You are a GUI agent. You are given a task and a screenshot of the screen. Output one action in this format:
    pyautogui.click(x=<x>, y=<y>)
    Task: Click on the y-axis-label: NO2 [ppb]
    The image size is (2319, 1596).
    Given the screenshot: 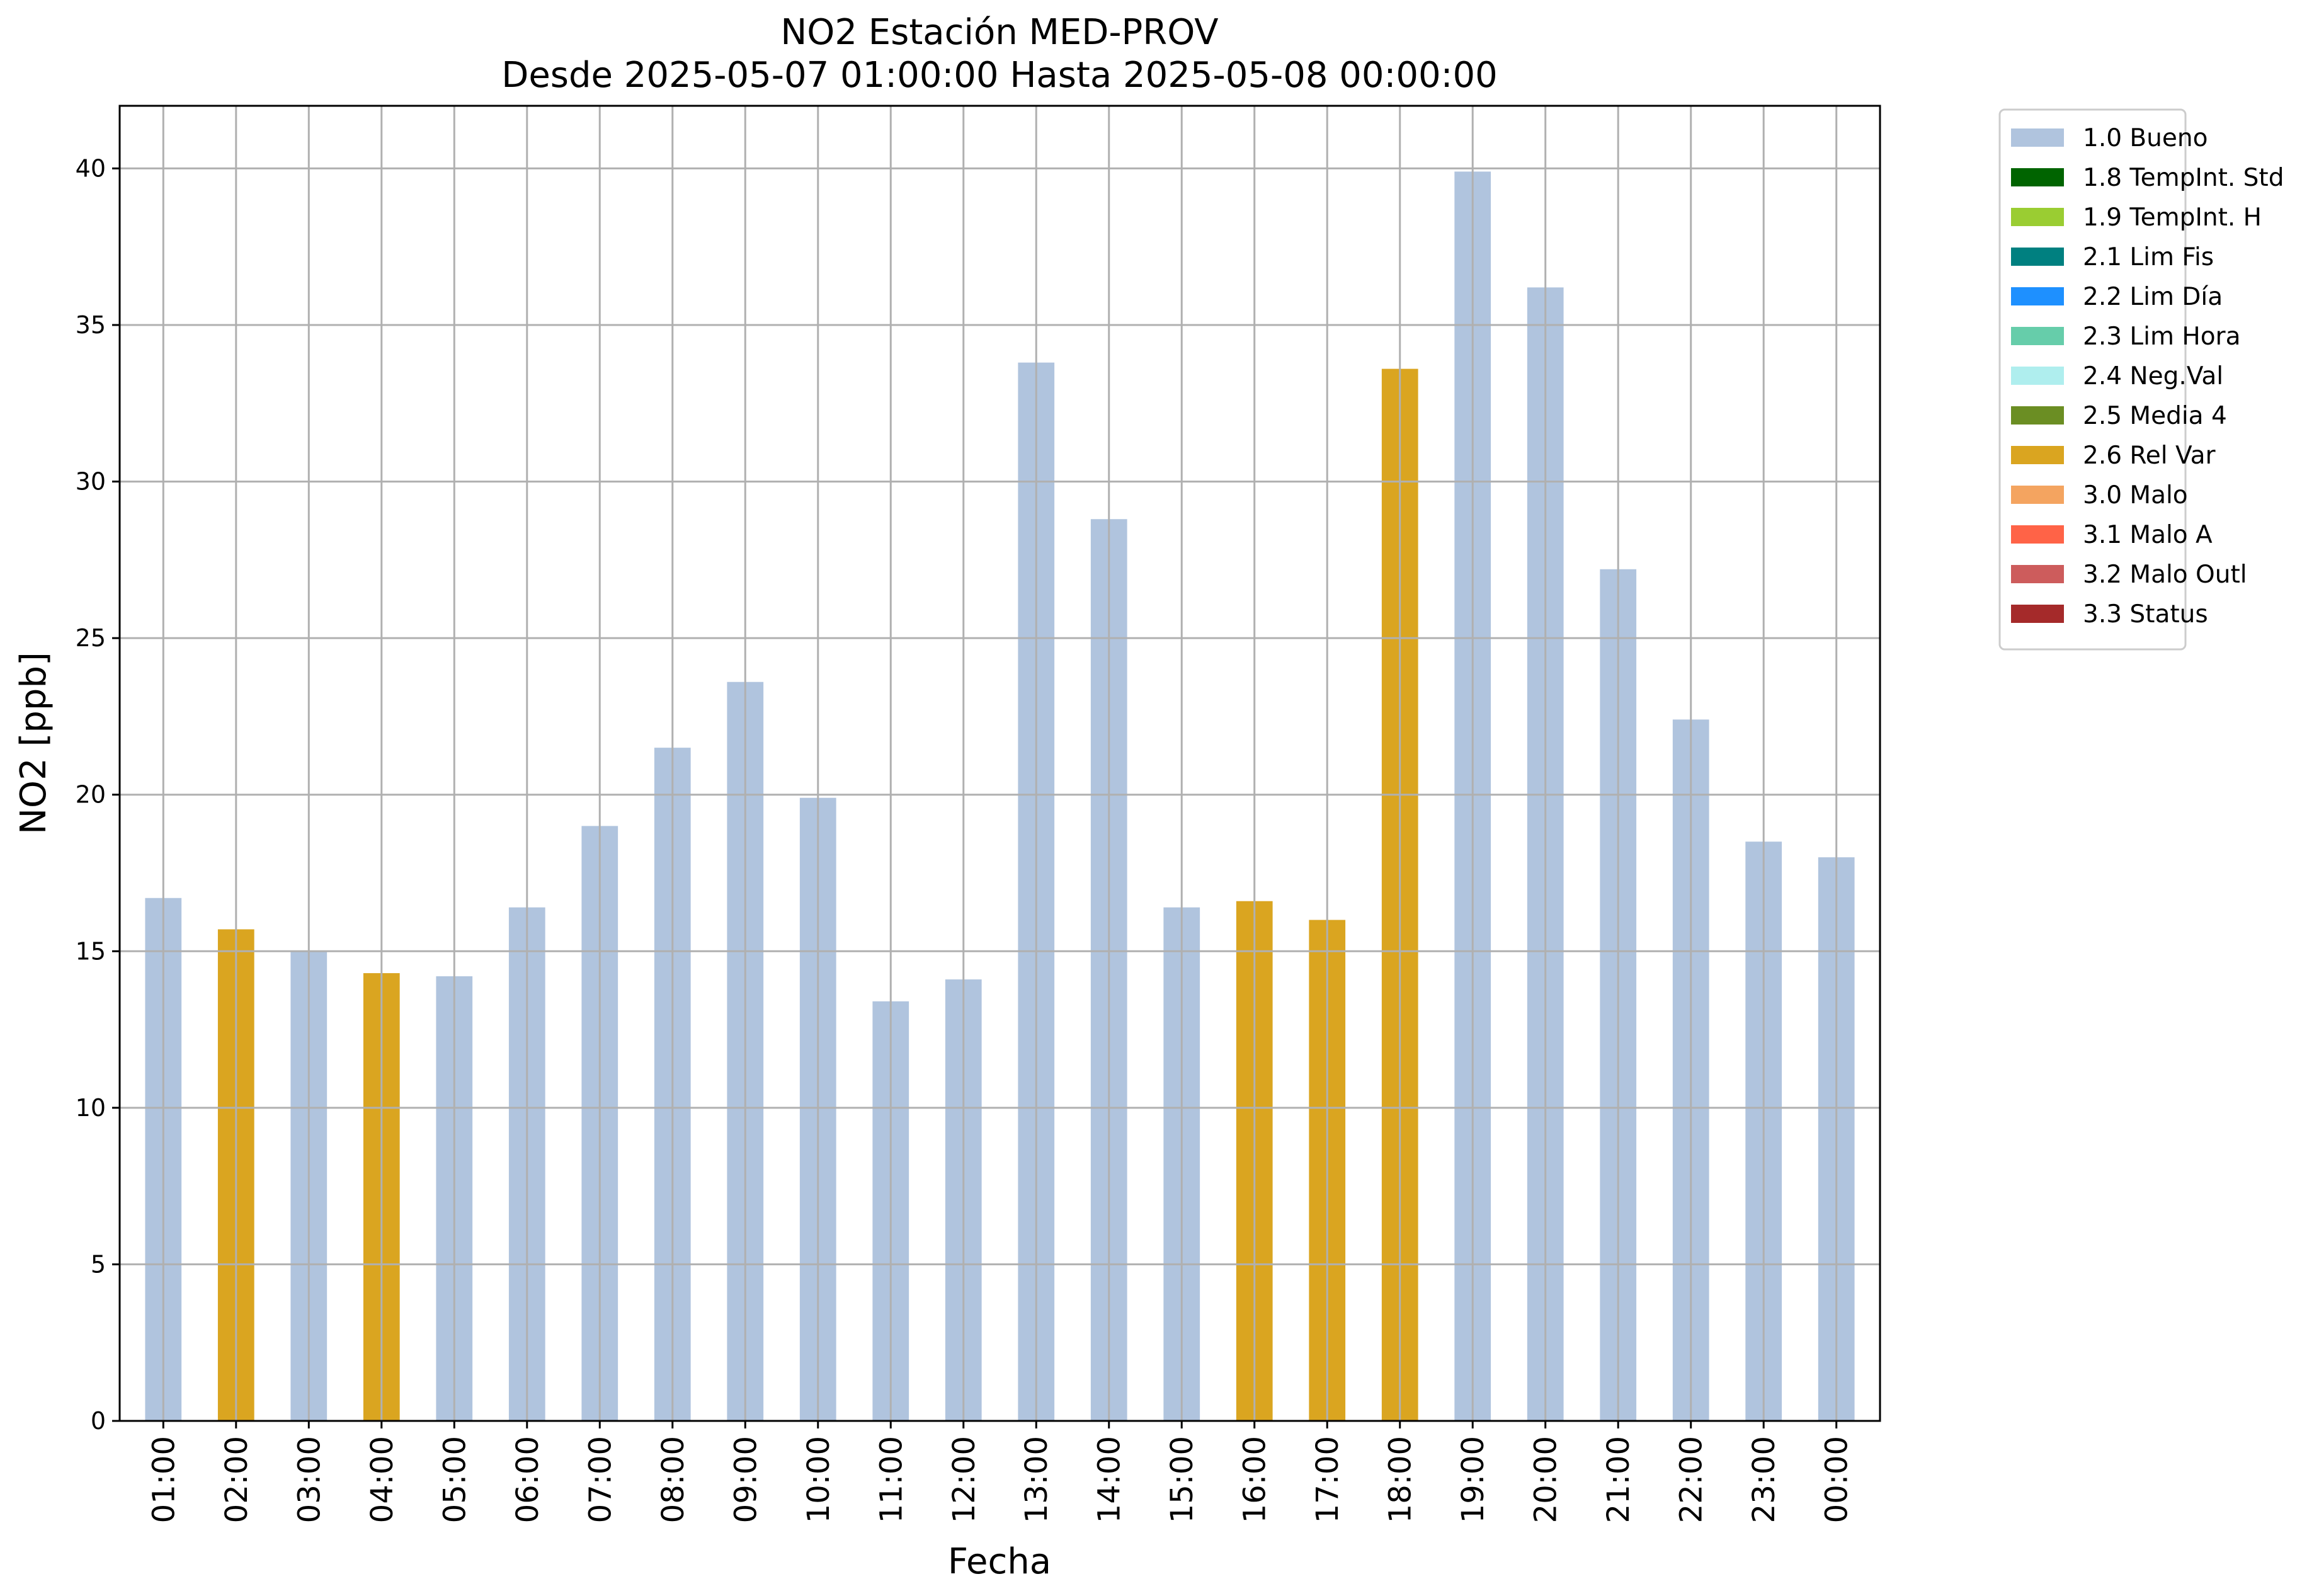 What is the action you would take?
    pyautogui.click(x=33, y=743)
    